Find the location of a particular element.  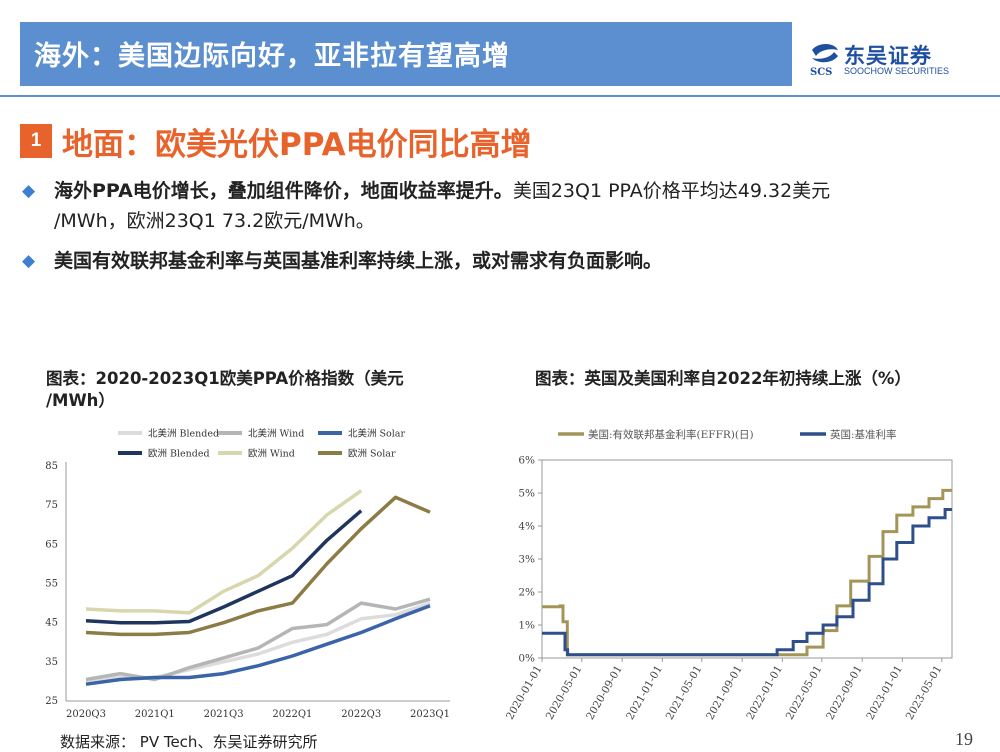

y-tick-label: 45 is located at coordinates (51, 623).